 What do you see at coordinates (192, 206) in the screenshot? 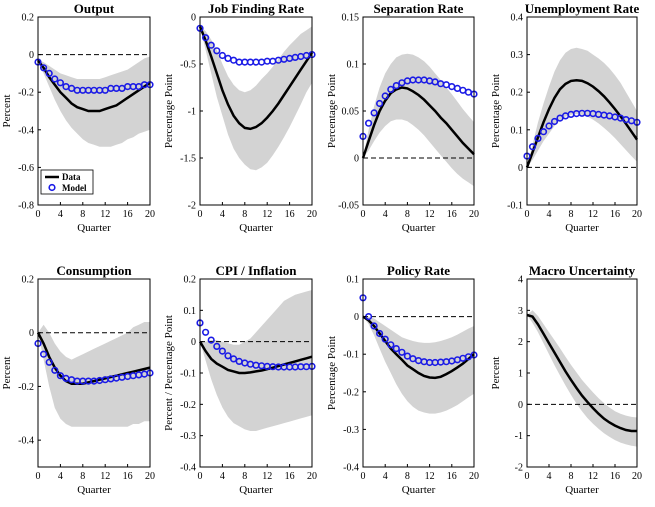
I see `y-tick-label: -2` at bounding box center [192, 206].